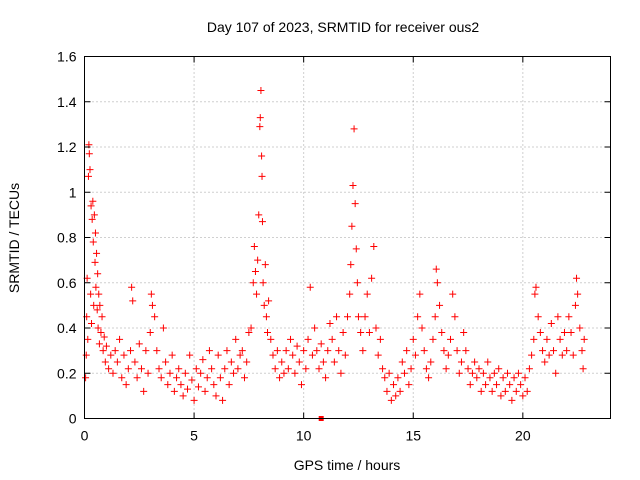 This screenshot has height=480, width=640. I want to click on y-tick-label: 1.2, so click(67, 147).